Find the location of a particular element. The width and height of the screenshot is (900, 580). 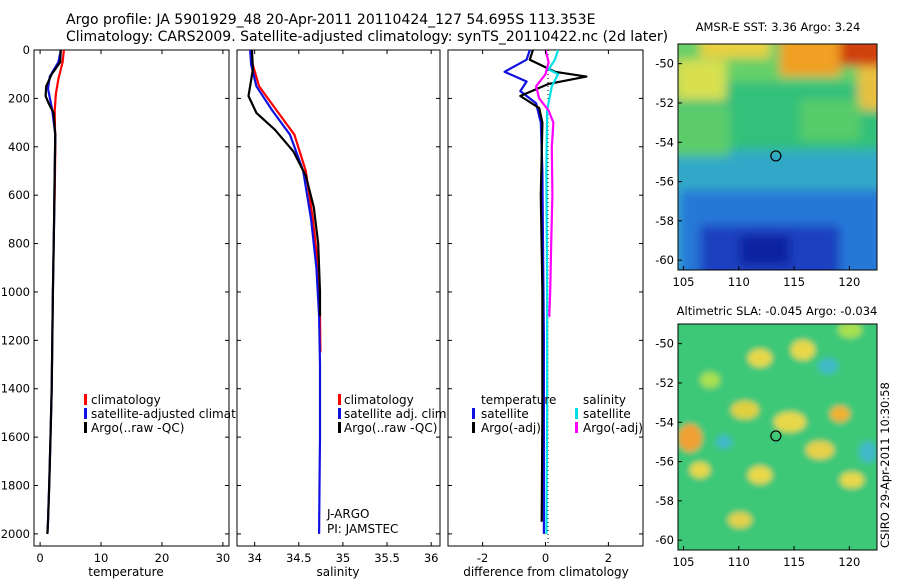

annotation-pi: PI: JAMSTEC is located at coordinates (362, 529).